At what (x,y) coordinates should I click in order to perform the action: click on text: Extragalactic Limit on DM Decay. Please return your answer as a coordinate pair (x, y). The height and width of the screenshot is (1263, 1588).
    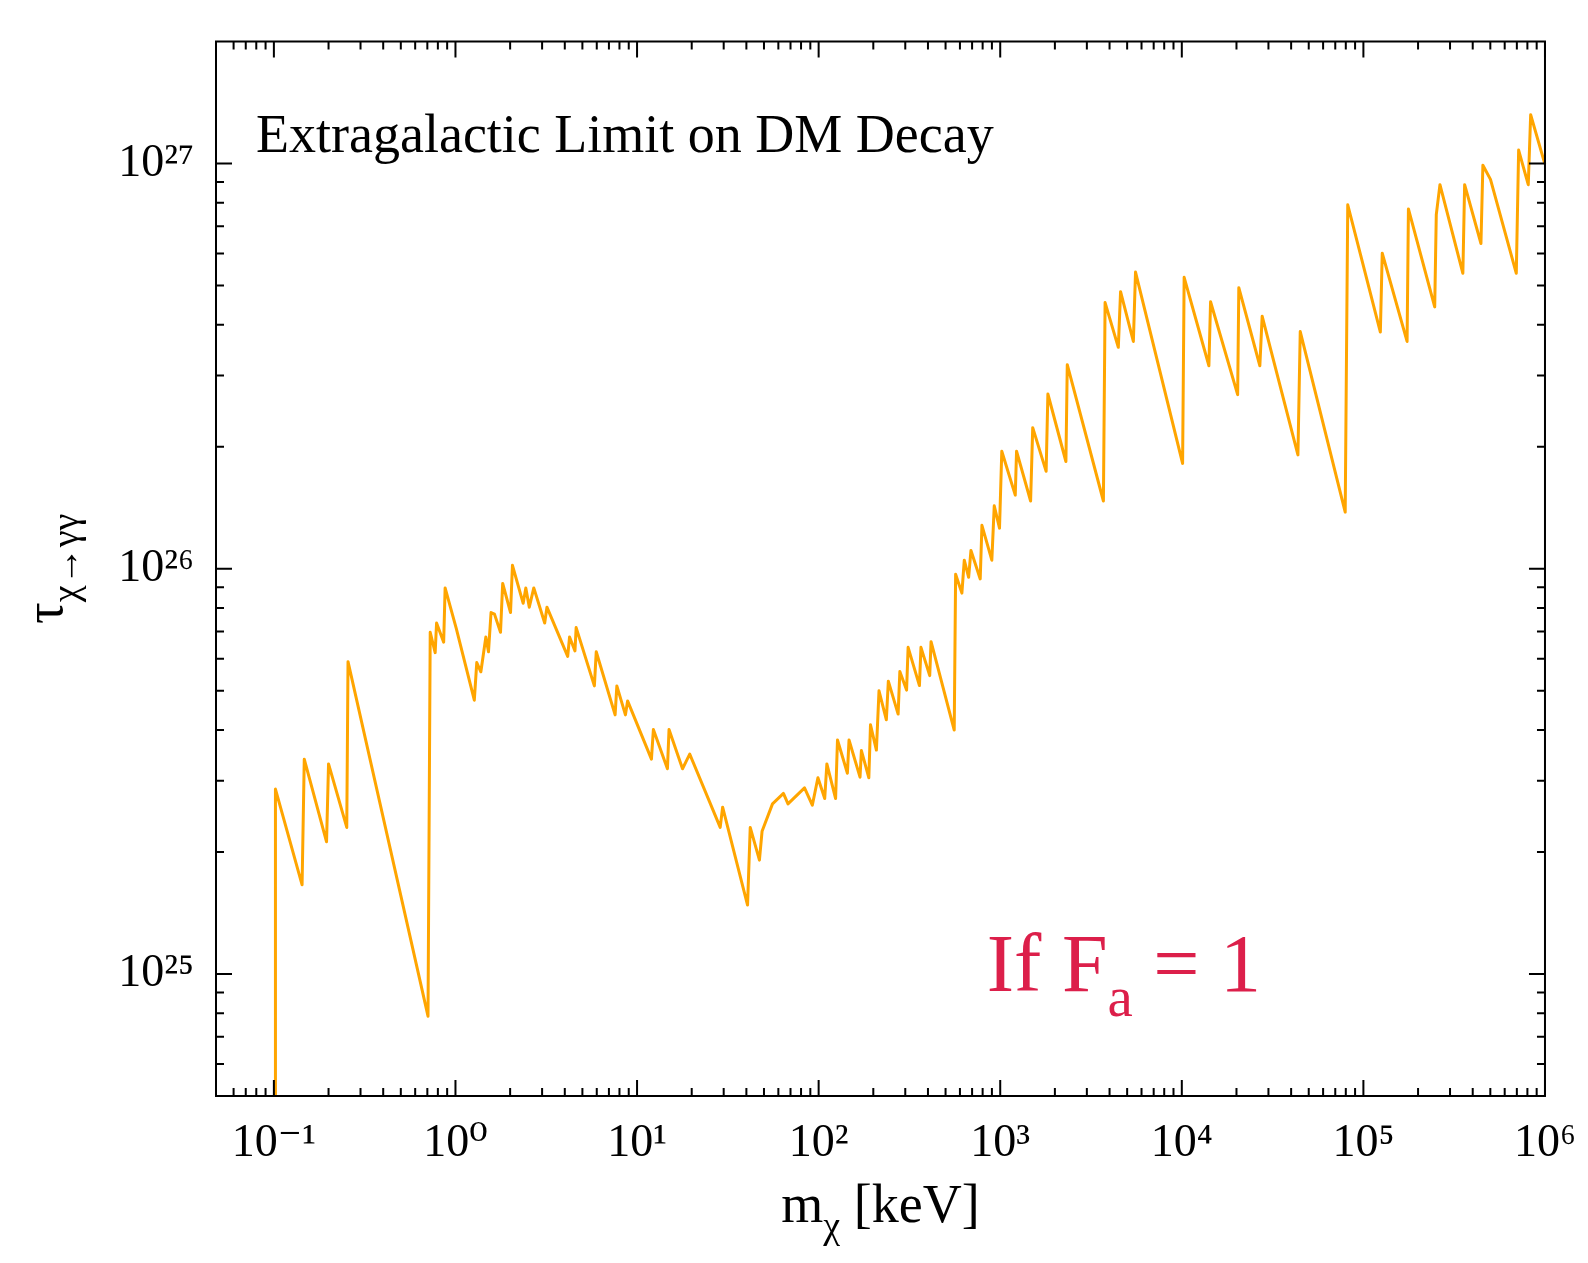
    Looking at the image, I should click on (625, 133).